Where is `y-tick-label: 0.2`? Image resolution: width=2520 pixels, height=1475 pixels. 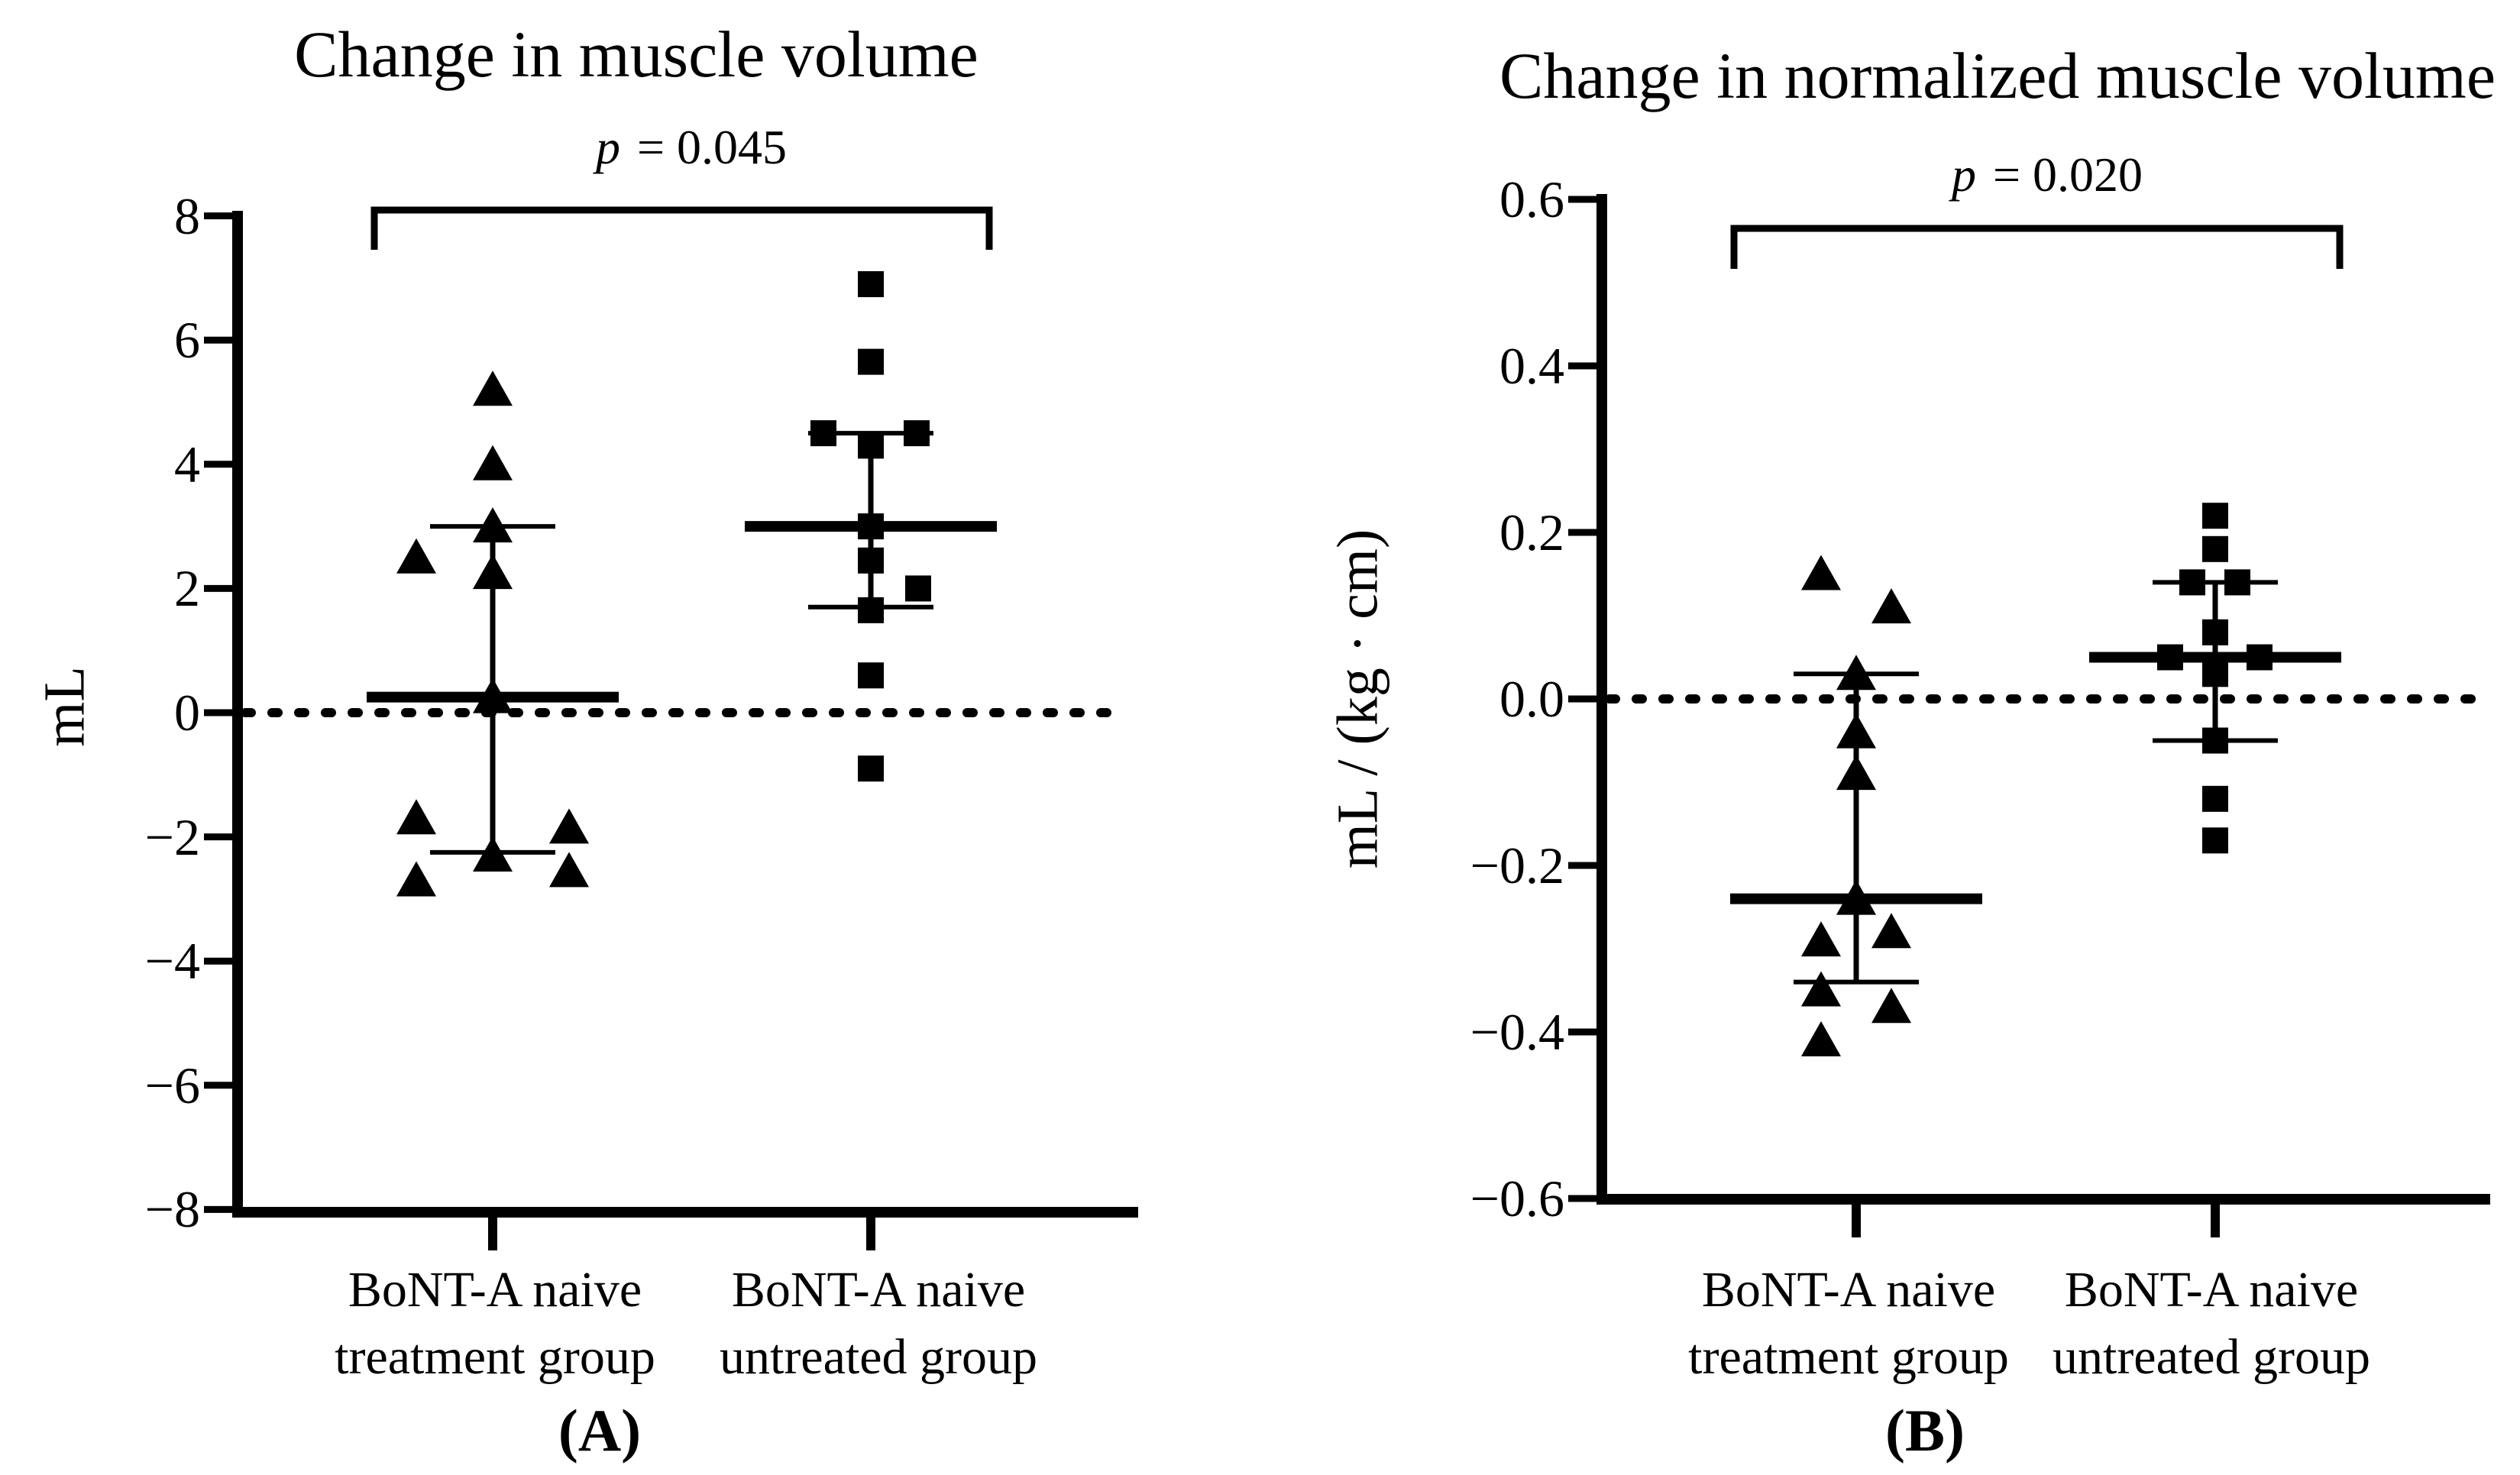
y-tick-label: 0.2 is located at coordinates (1531, 532).